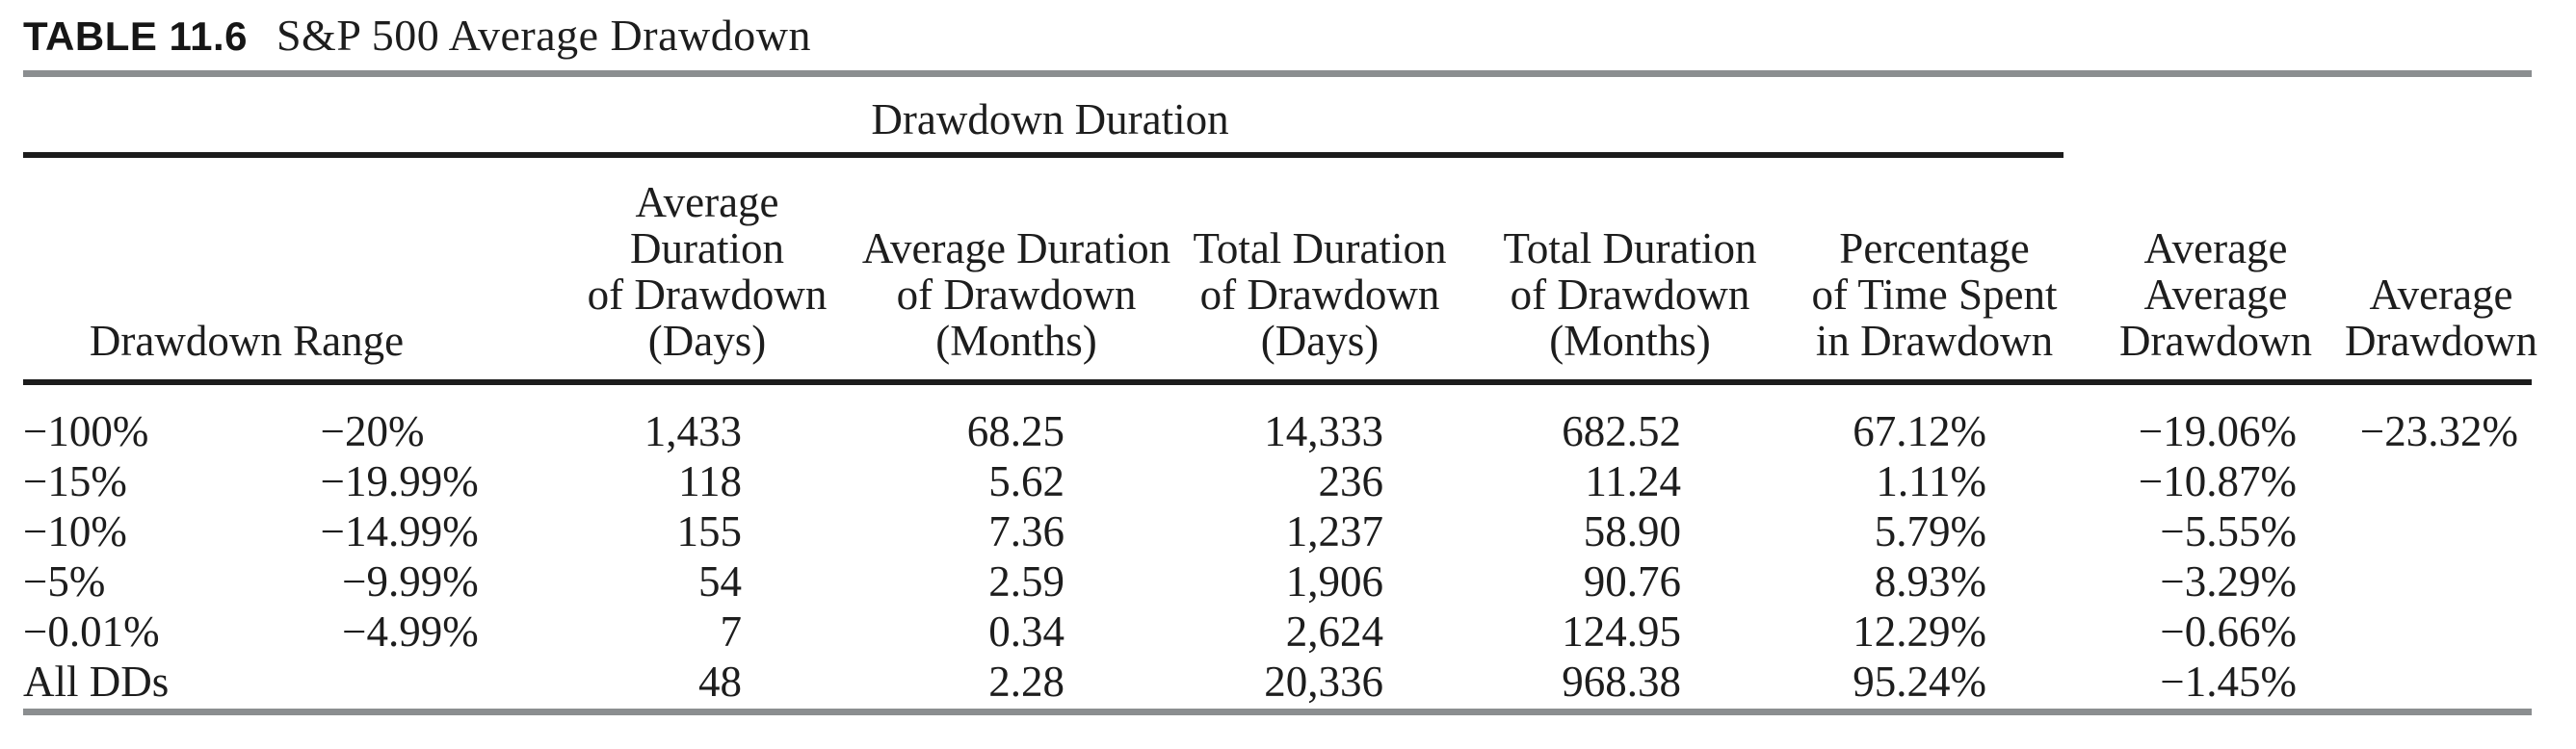 The image size is (2576, 749). What do you see at coordinates (1027, 581) in the screenshot?
I see `cell-avg-duration-months: 2.59` at bounding box center [1027, 581].